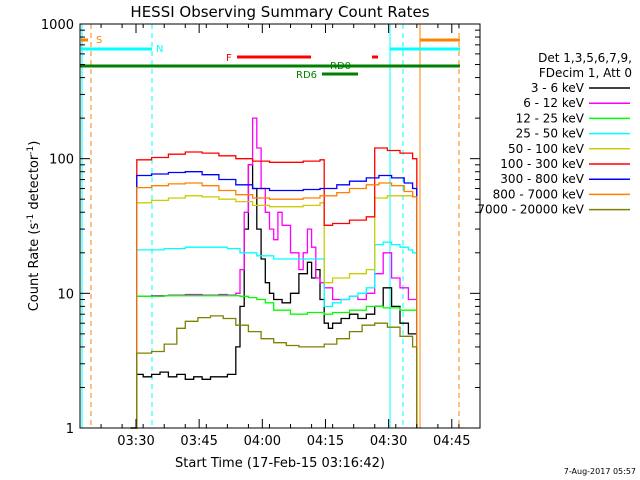 This screenshot has height=480, width=640. Describe the element at coordinates (558, 88) in the screenshot. I see `legend-label: 3 - 6 keV` at that location.